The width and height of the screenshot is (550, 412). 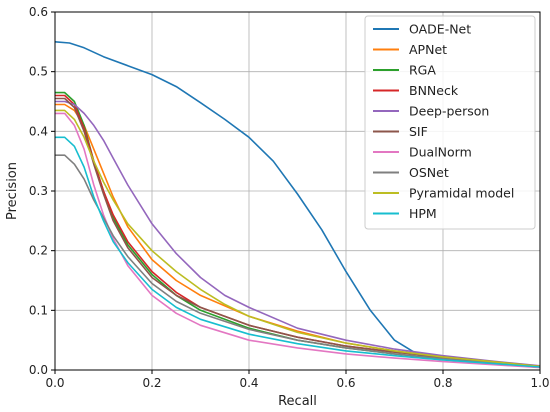 I want to click on x-tick-label: 0.0, so click(x=54, y=383).